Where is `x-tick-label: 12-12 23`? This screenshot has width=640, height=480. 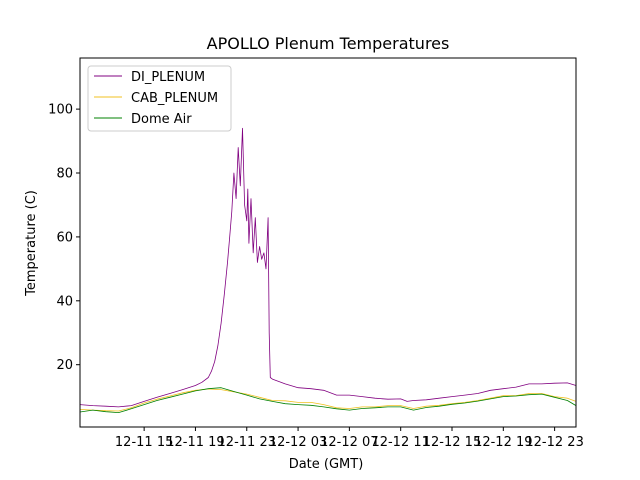 x-tick-label: 12-12 23 is located at coordinates (554, 442).